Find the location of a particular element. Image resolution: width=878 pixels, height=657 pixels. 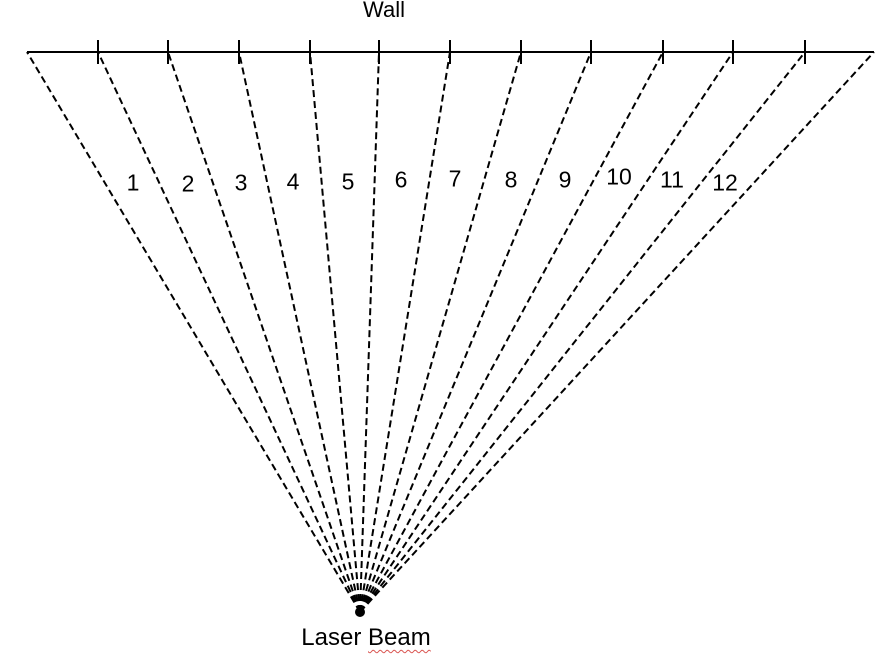

zone-label-11: 11 is located at coordinates (672, 180).